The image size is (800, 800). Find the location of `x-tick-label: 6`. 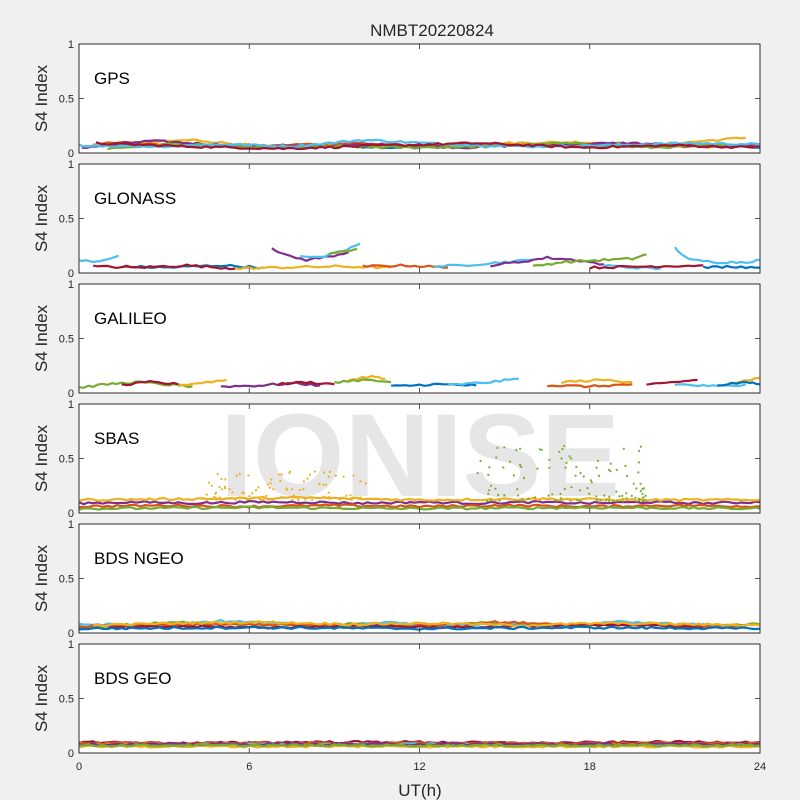

x-tick-label: 6 is located at coordinates (249, 767).